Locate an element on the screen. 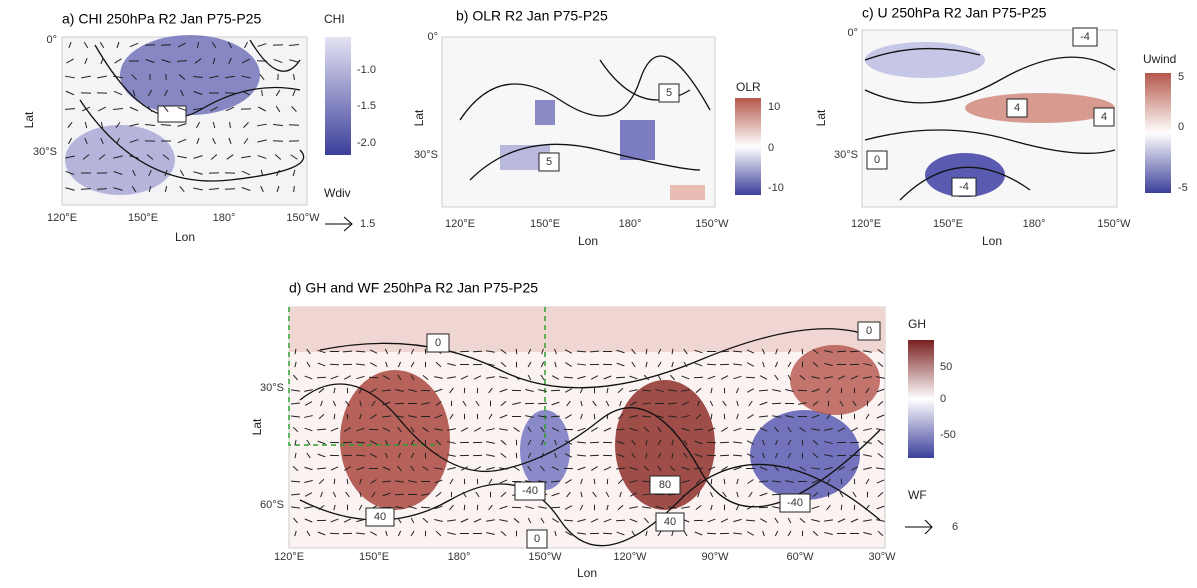 The height and width of the screenshot is (588, 1197). colorbar-title: OLR is located at coordinates (748, 87).